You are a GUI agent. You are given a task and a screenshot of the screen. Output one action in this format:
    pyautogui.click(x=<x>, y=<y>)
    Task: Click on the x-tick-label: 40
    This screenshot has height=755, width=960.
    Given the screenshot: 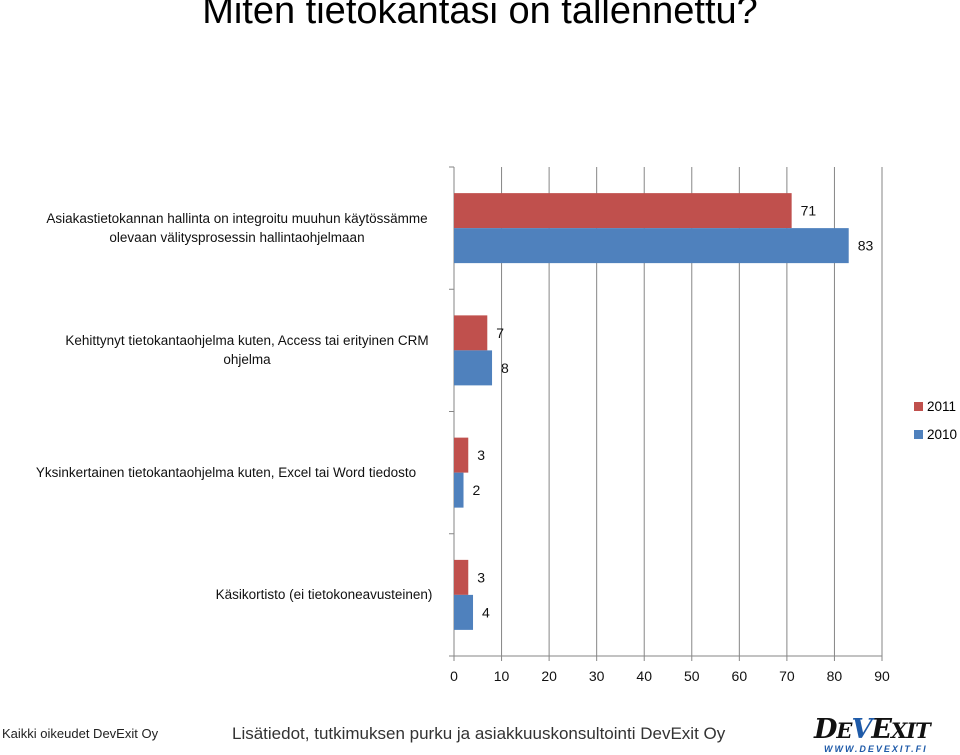 What is the action you would take?
    pyautogui.click(x=644, y=676)
    